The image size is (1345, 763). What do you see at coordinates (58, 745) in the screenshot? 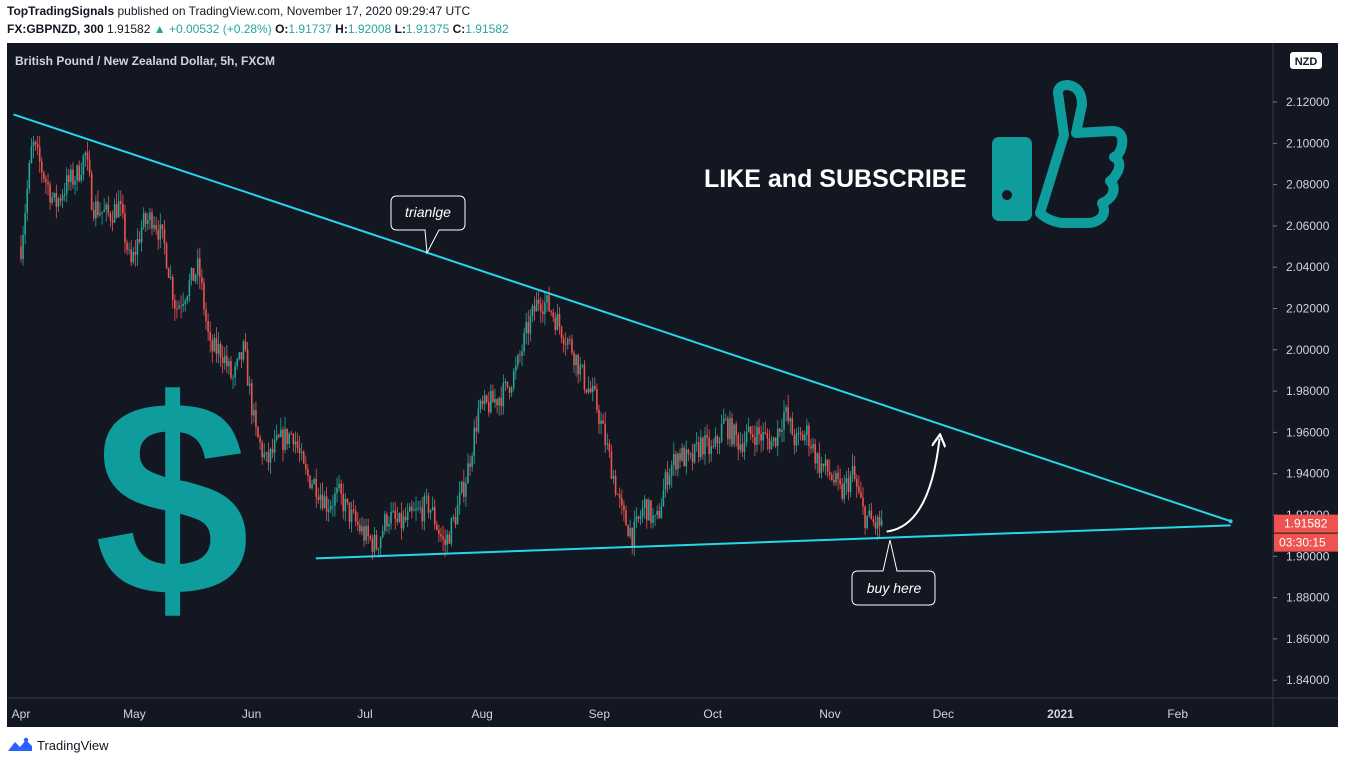
I see `tradingview-footer: TradingView` at bounding box center [58, 745].